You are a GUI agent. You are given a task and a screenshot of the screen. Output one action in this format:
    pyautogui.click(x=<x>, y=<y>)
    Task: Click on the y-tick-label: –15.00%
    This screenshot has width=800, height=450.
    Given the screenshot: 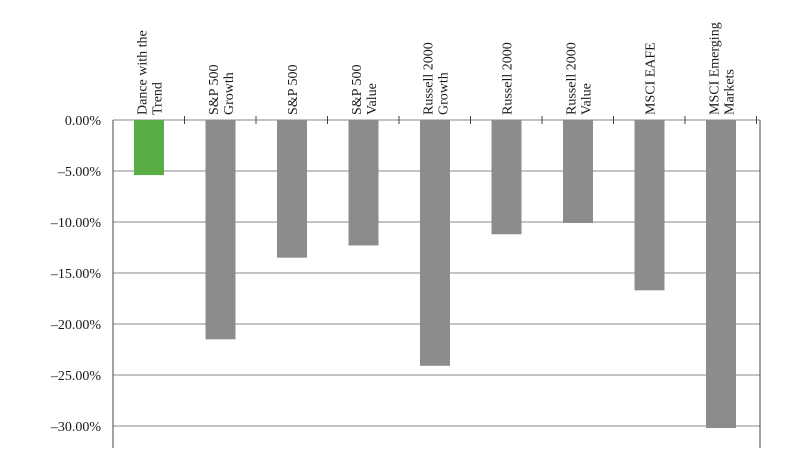 What is the action you would take?
    pyautogui.click(x=76, y=274)
    